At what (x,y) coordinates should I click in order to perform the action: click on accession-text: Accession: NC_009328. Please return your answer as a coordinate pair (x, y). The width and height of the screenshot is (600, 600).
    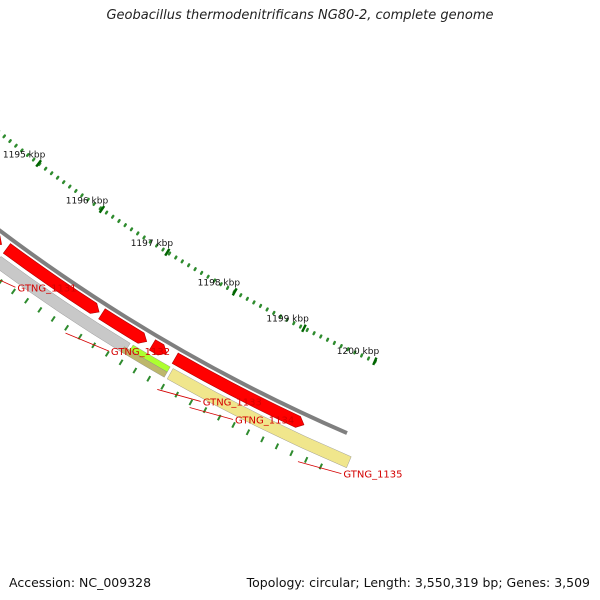
    Looking at the image, I should click on (80, 582).